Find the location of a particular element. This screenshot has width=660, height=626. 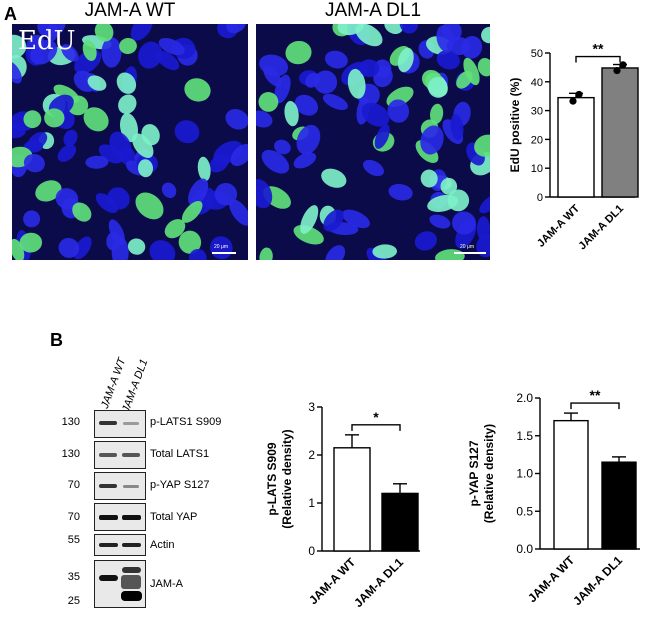

y-tick-label: 1.5 is located at coordinates (524, 436).